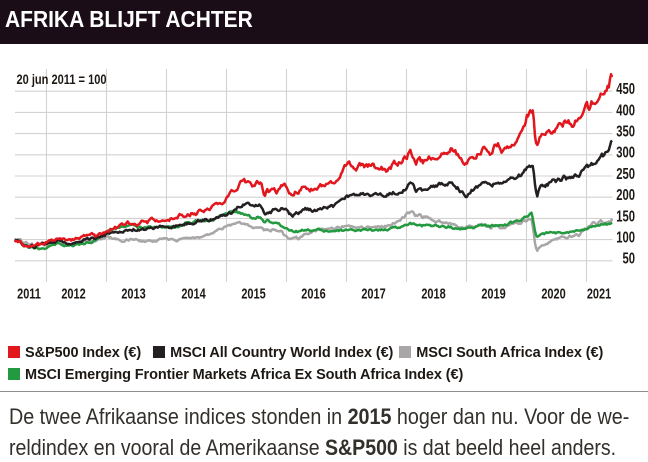 The width and height of the screenshot is (648, 462). Describe the element at coordinates (625, 173) in the screenshot. I see `svg-text: 250` at that location.